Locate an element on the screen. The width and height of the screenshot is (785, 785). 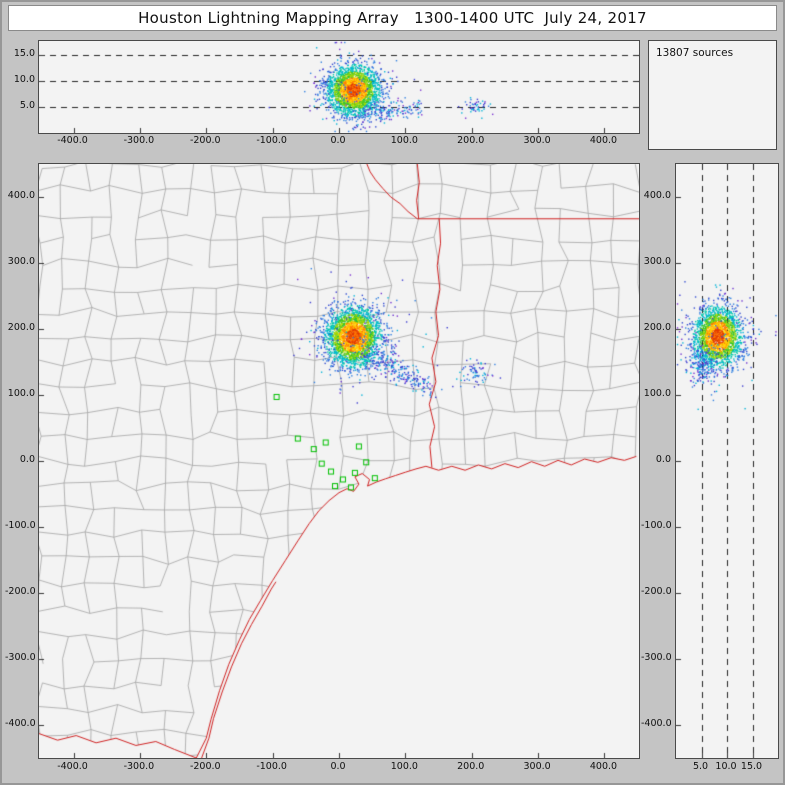
altitude-ew-panel is located at coordinates (339, 87).